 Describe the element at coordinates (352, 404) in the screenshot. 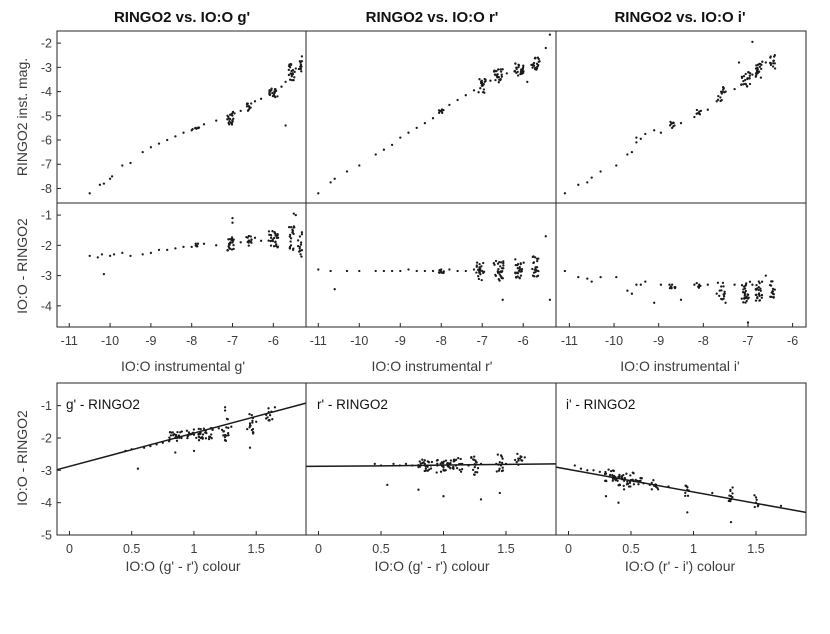

I see `annotation-r-ringo2: r' - RINGO2` at that location.